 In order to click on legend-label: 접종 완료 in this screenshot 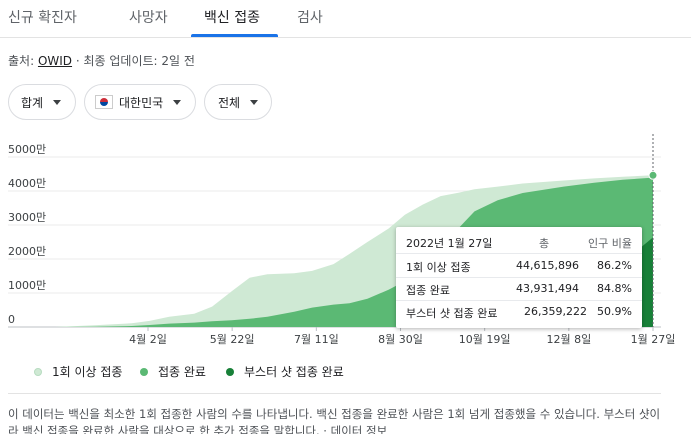, I will do `click(182, 372)`.